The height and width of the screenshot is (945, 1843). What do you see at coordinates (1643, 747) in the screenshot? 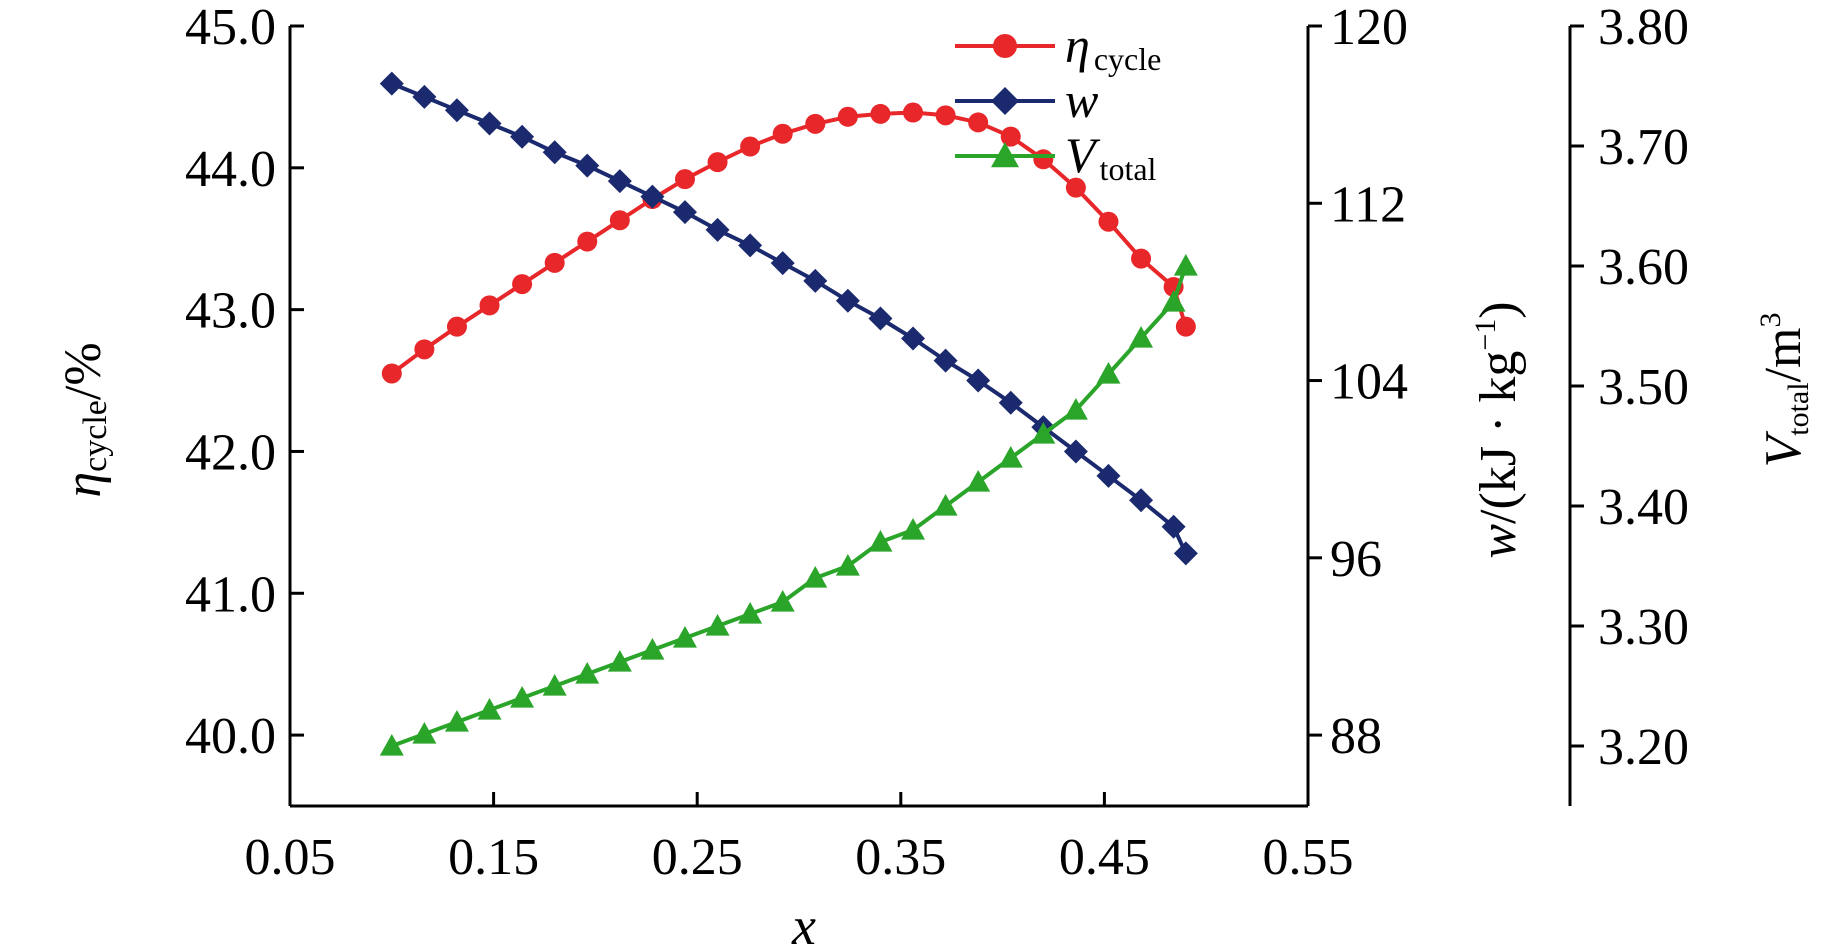
I see `far-right-y-tick-label: 3.20` at bounding box center [1643, 747].